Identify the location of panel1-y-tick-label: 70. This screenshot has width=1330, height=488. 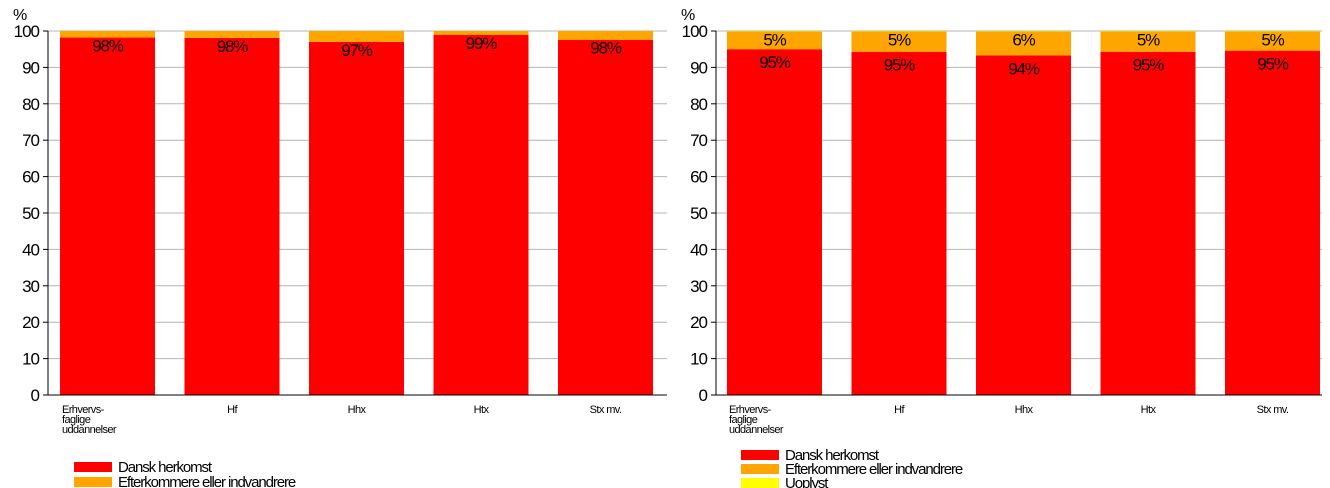
(30, 140).